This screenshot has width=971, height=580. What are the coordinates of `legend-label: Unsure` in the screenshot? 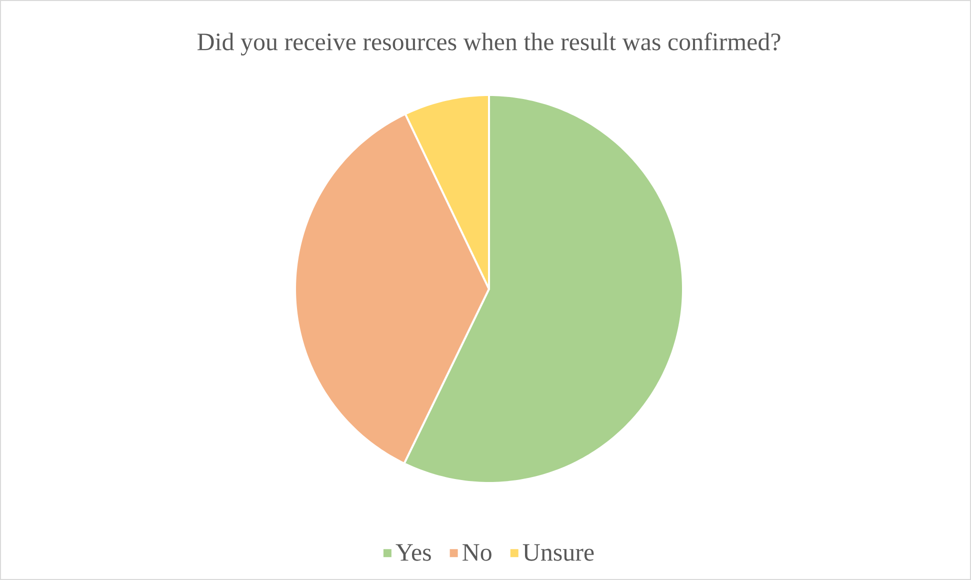 It's located at (558, 552).